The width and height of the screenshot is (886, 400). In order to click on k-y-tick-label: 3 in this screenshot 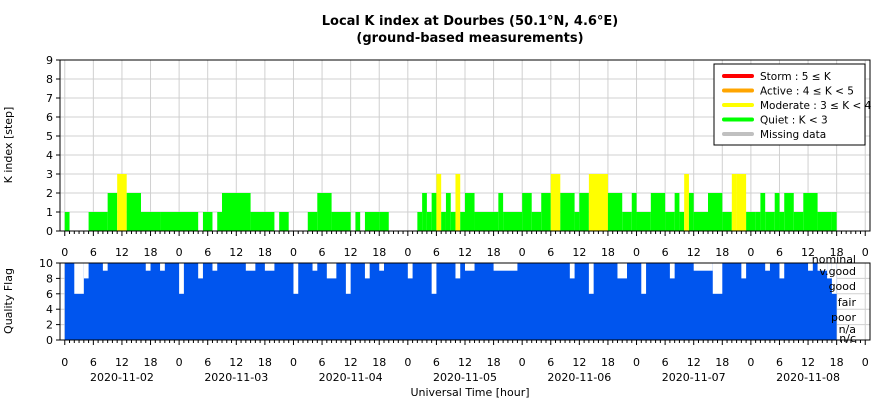, I will do `click(49, 174)`.